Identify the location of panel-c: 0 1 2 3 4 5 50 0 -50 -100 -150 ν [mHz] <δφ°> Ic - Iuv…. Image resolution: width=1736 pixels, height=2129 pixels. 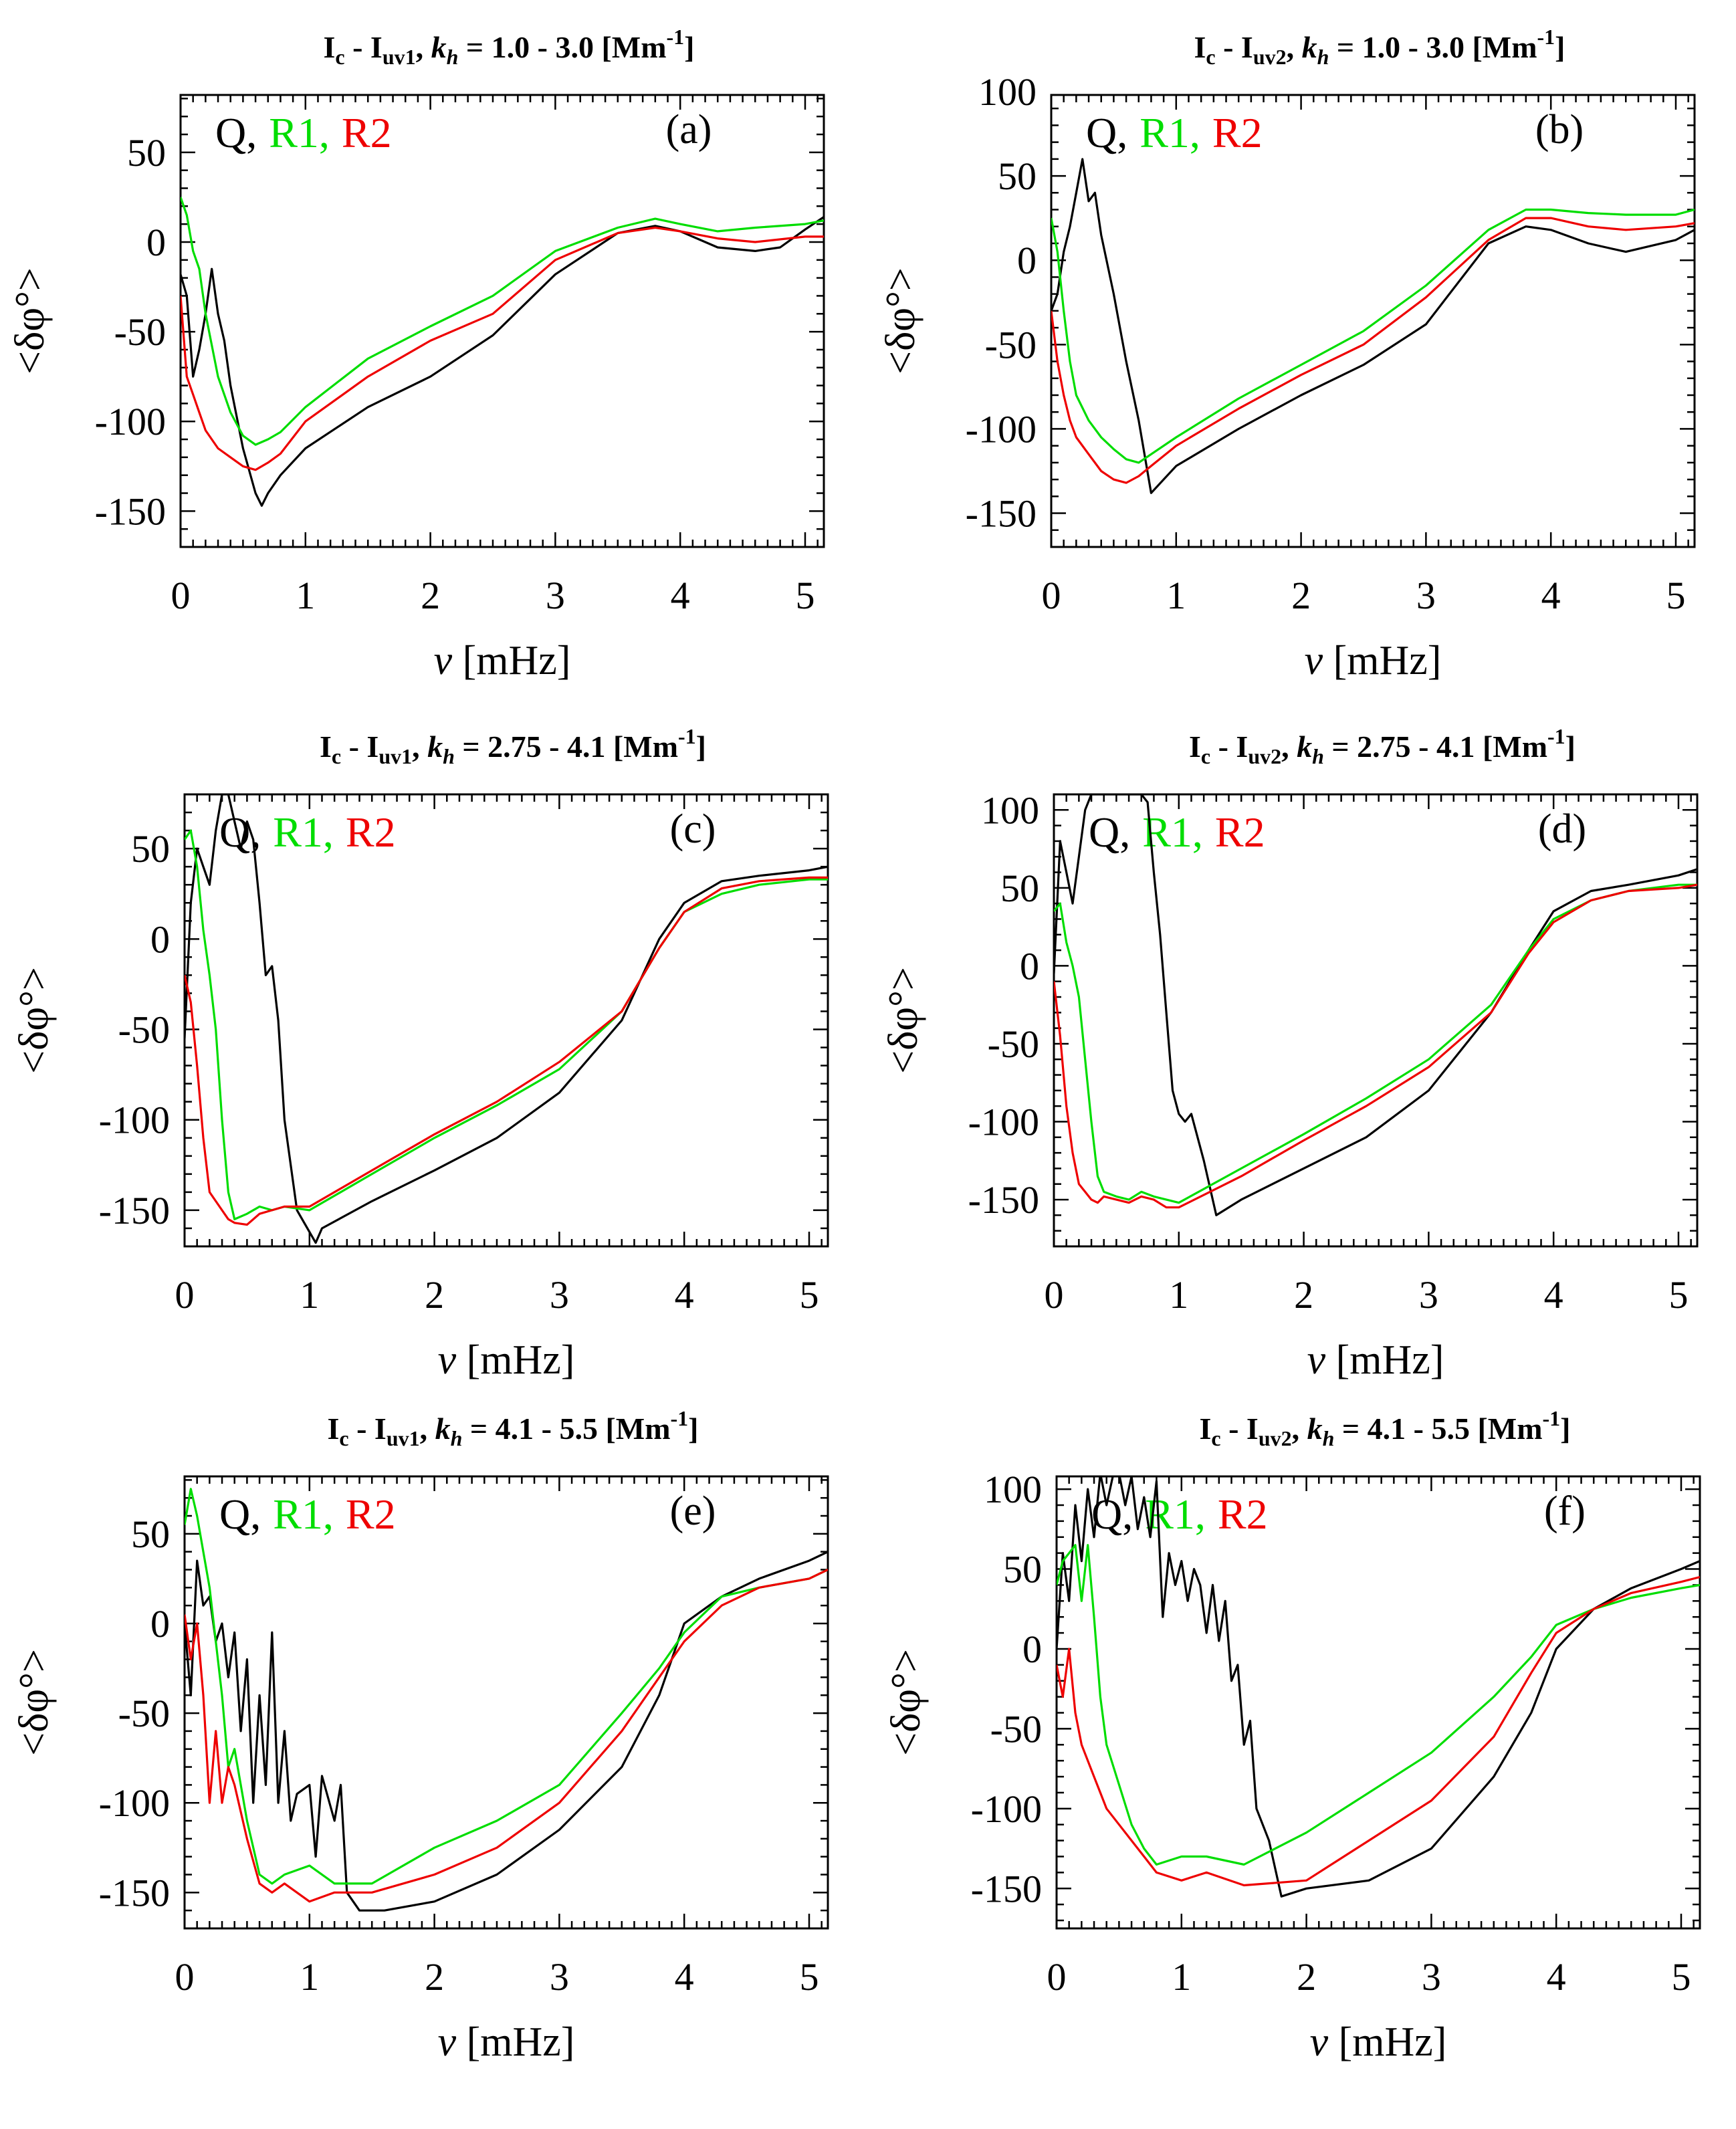
(420, 1053).